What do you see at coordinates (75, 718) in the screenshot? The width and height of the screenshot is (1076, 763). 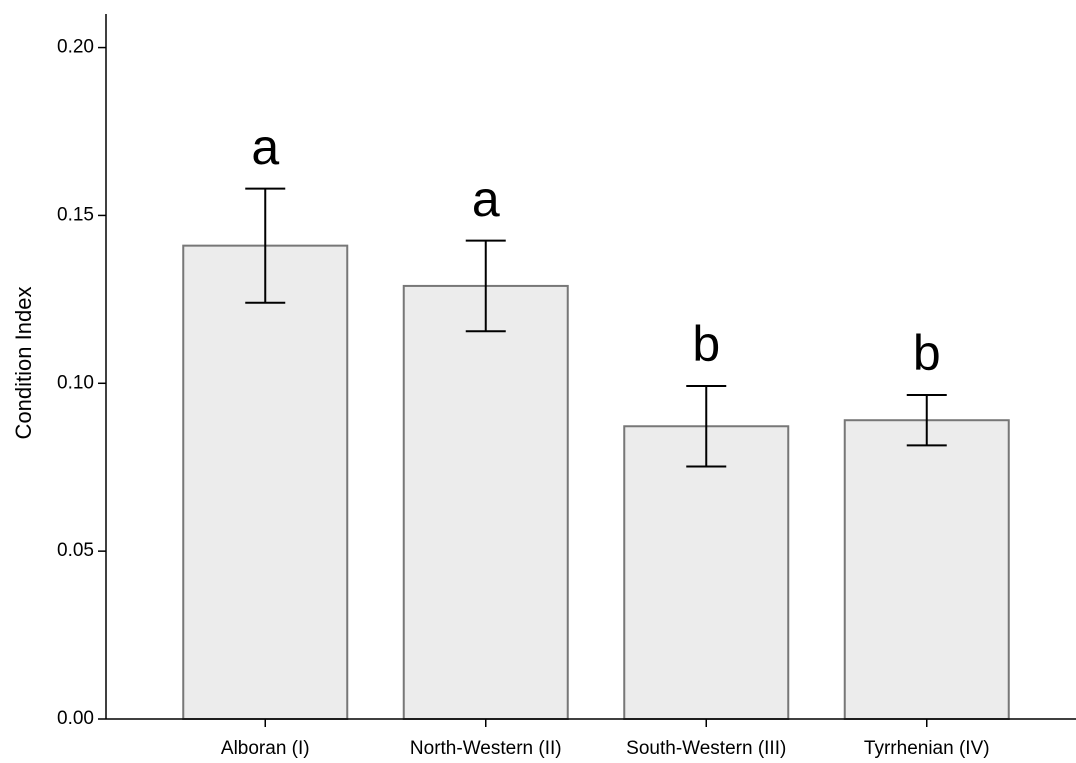 I see `y-tick-label: 0.00` at bounding box center [75, 718].